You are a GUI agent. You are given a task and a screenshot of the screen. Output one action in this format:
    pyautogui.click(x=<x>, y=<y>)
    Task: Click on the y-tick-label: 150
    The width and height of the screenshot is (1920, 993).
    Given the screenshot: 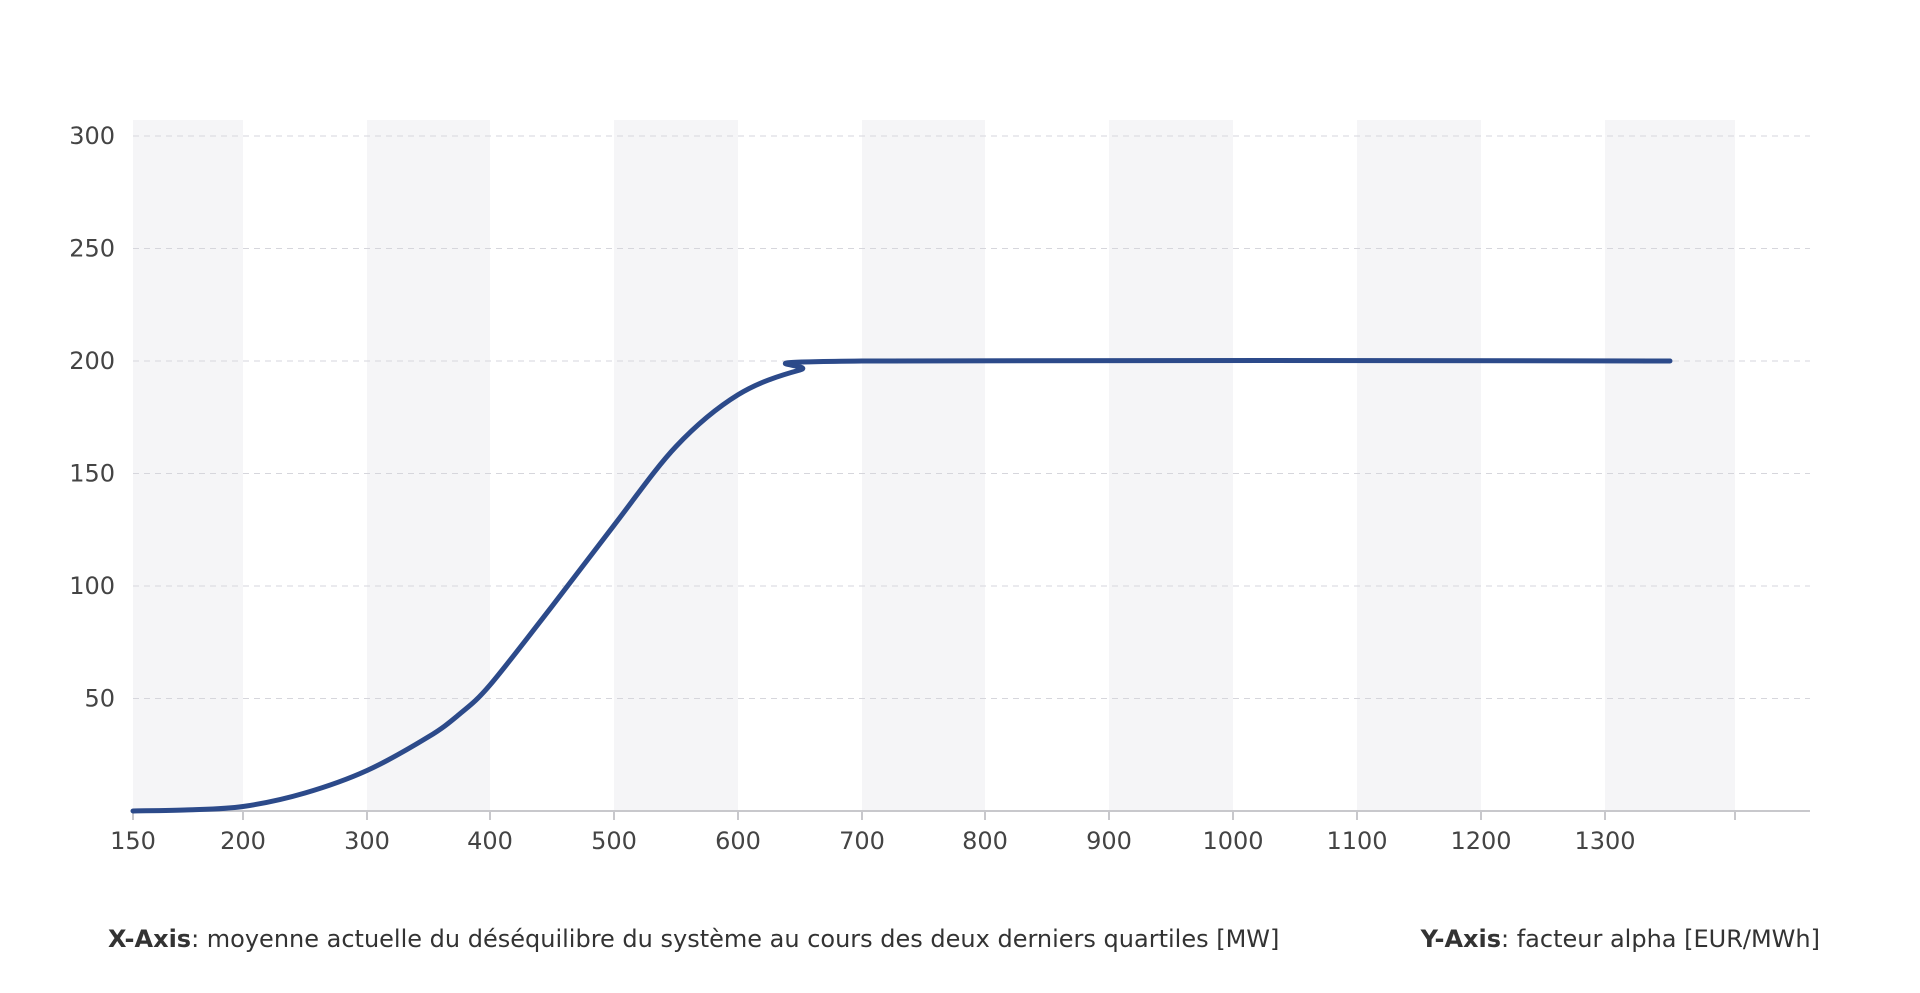 What is the action you would take?
    pyautogui.click(x=92, y=474)
    